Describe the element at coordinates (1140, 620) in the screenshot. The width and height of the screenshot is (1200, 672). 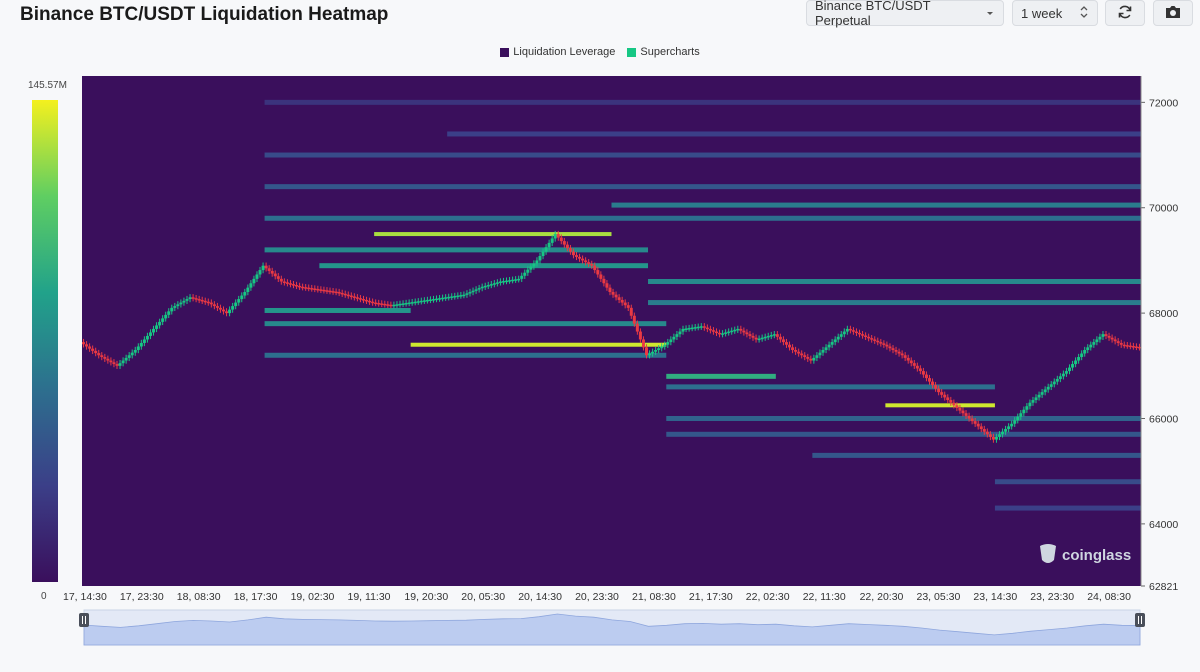
I see `navigator-right-handle` at that location.